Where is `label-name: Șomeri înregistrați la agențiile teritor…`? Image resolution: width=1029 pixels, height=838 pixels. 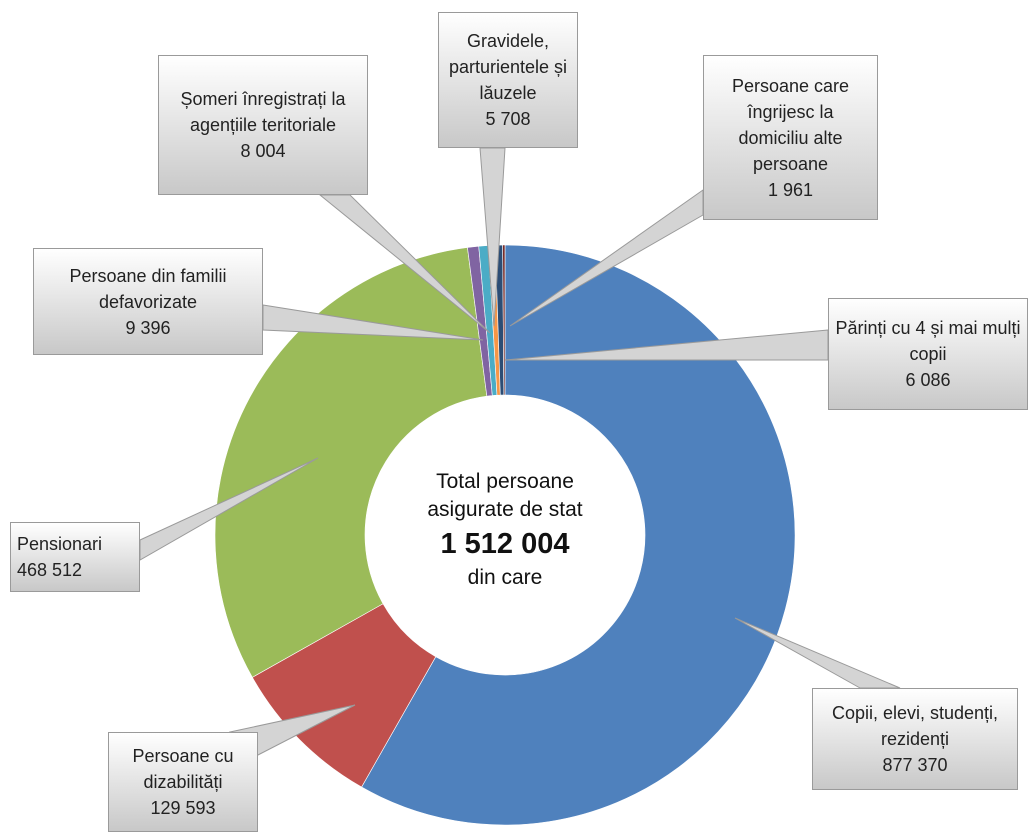 label-name: Șomeri înregistrați la agențiile teritor… is located at coordinates (263, 112).